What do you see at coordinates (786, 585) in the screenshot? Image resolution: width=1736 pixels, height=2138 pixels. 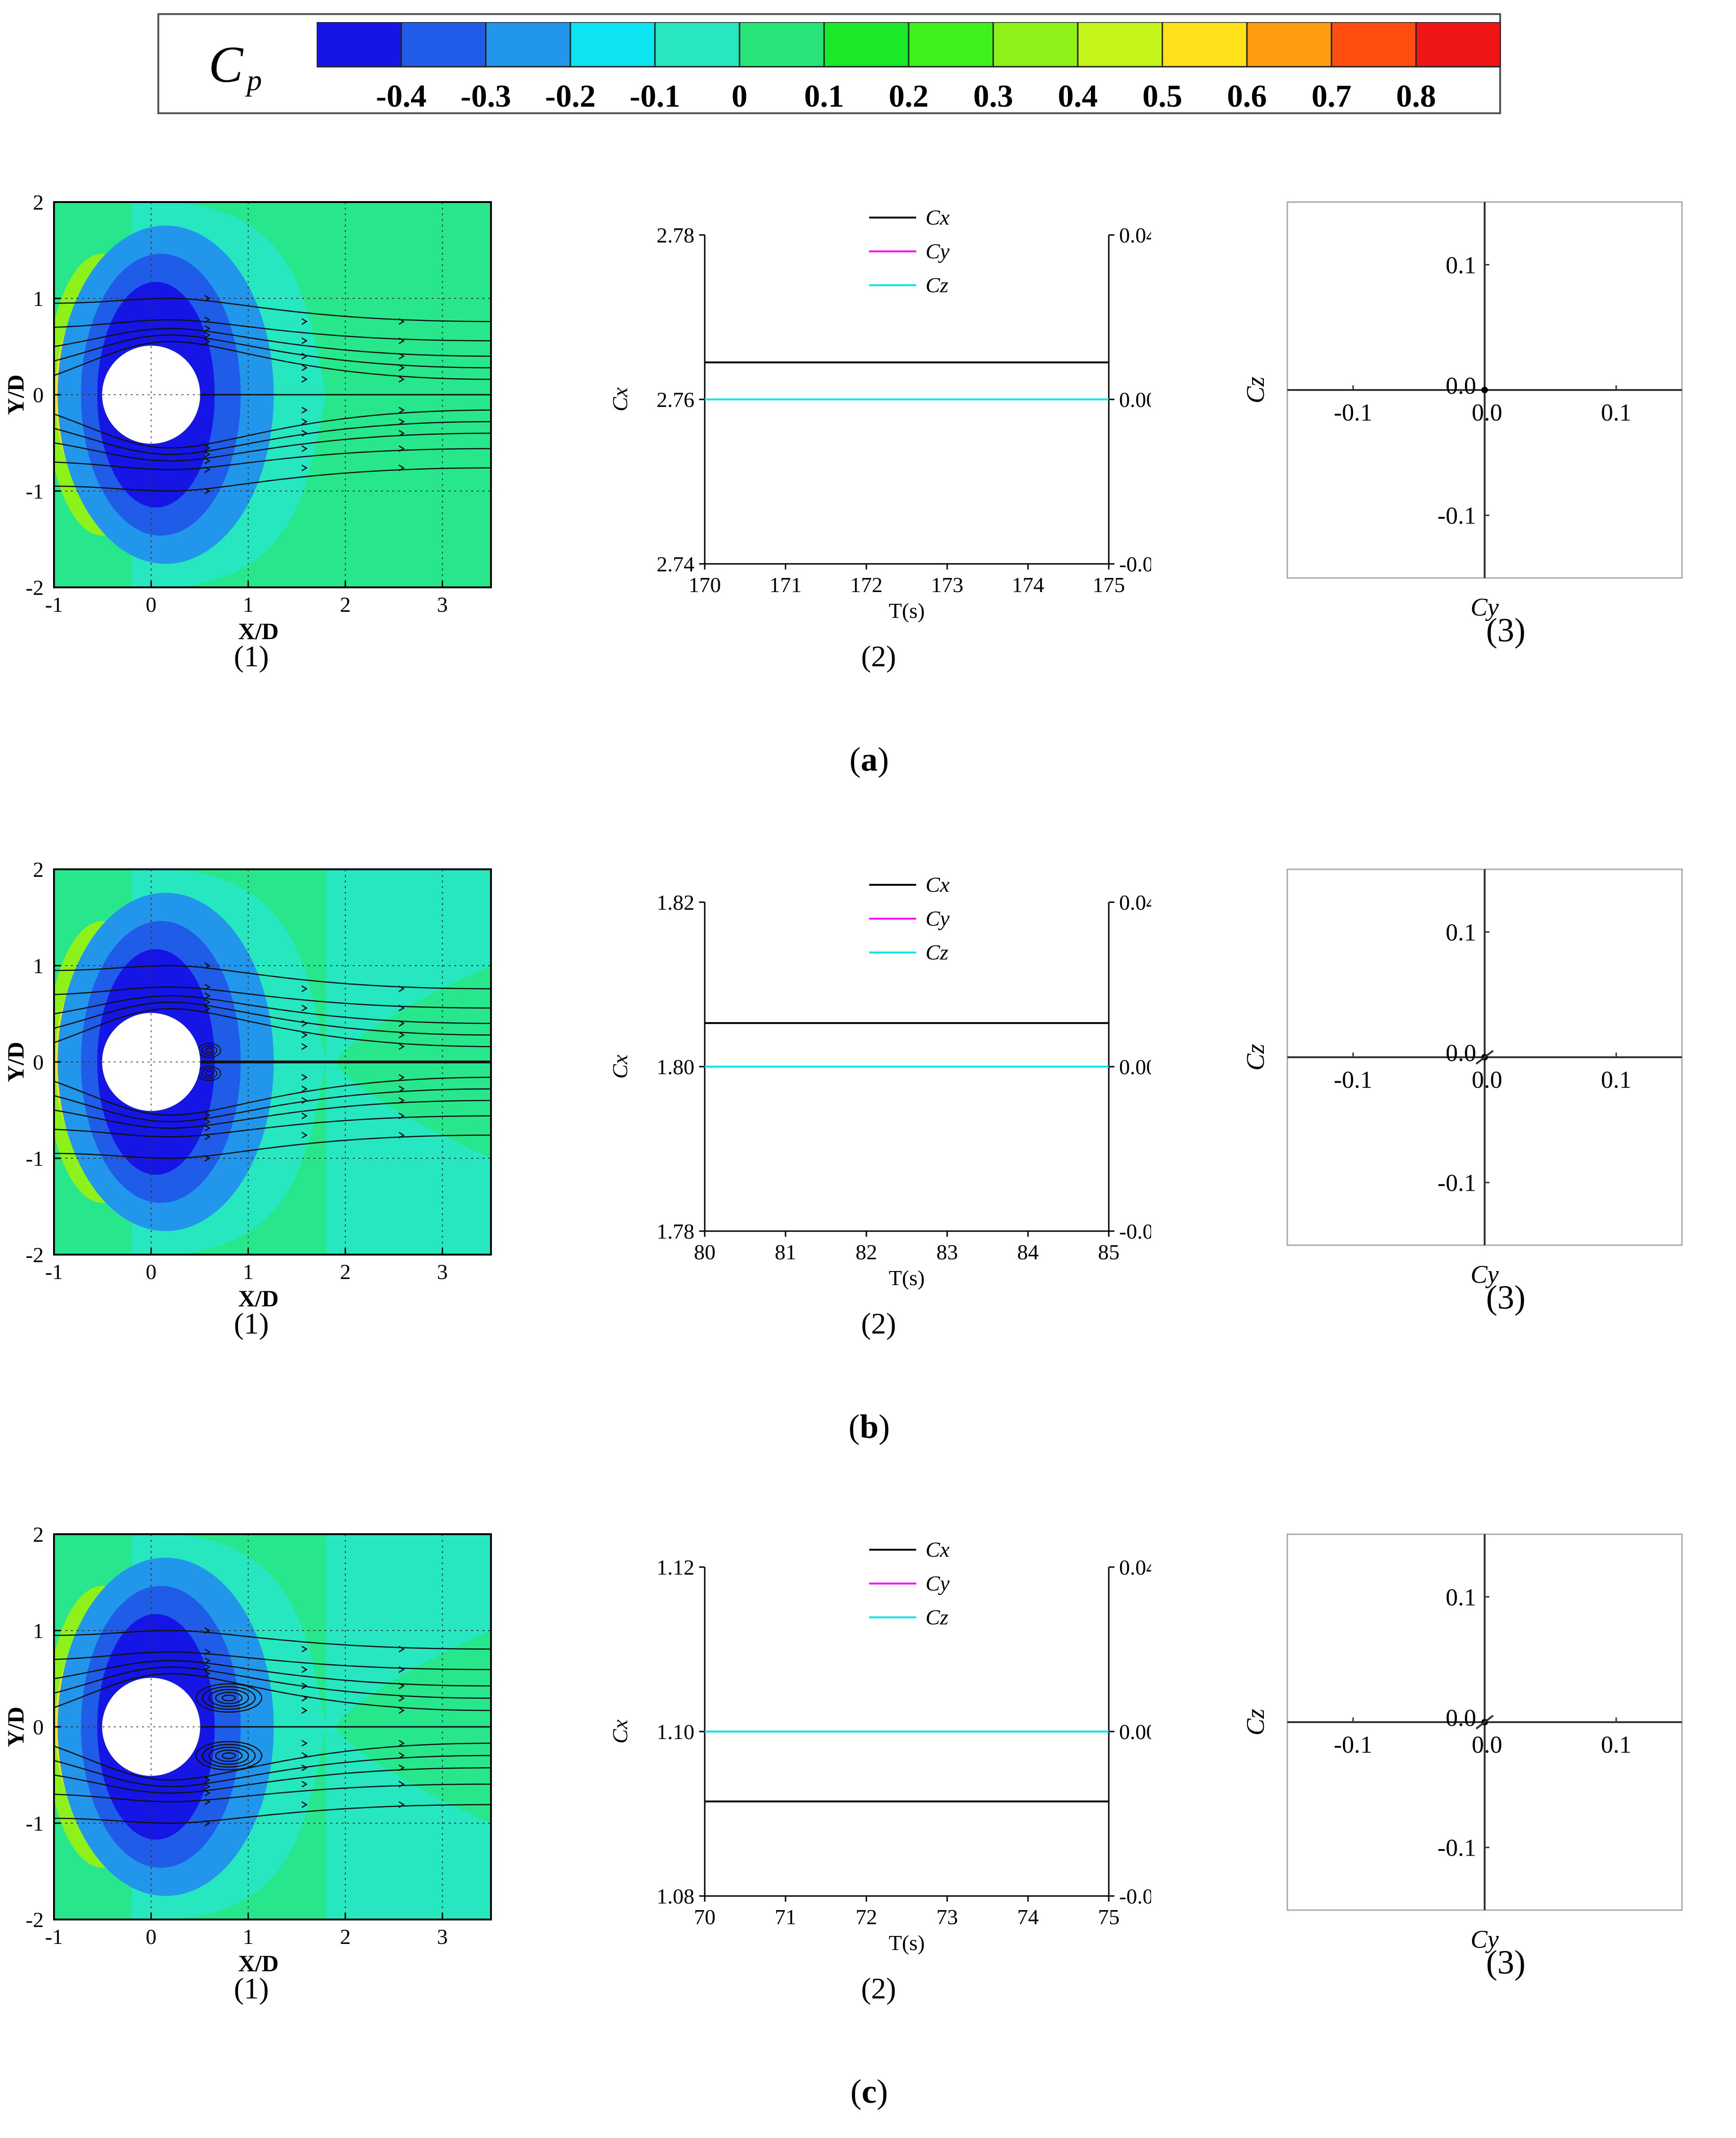 I see `x-tick-label: 171` at bounding box center [786, 585].